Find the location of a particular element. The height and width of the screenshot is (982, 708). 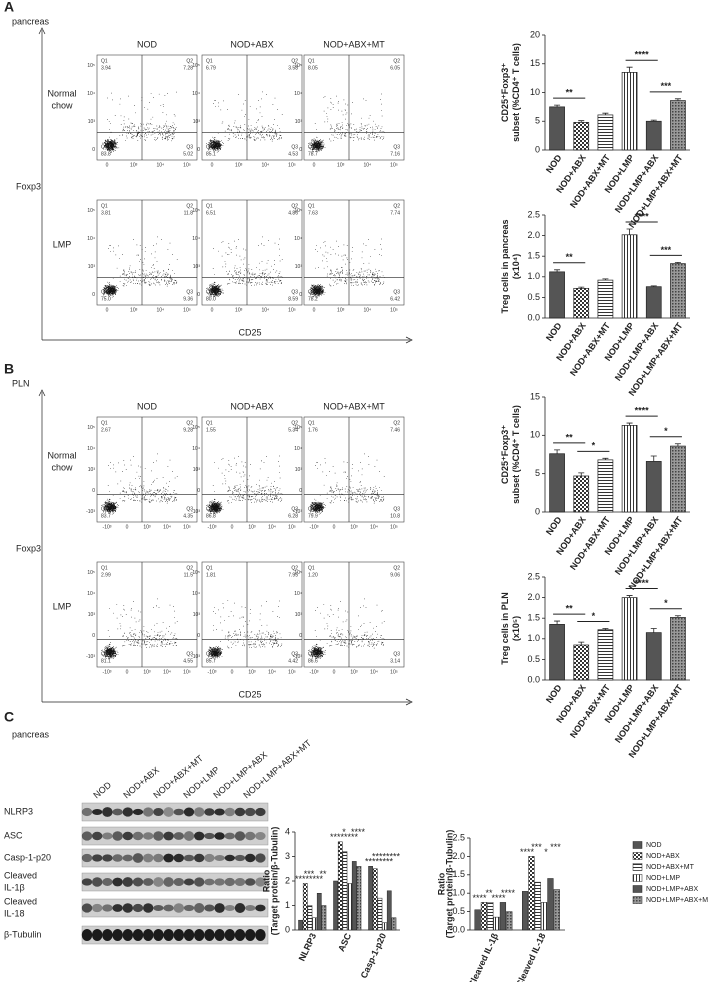

y-tick-label: 5 is located at coordinates (537, 121).